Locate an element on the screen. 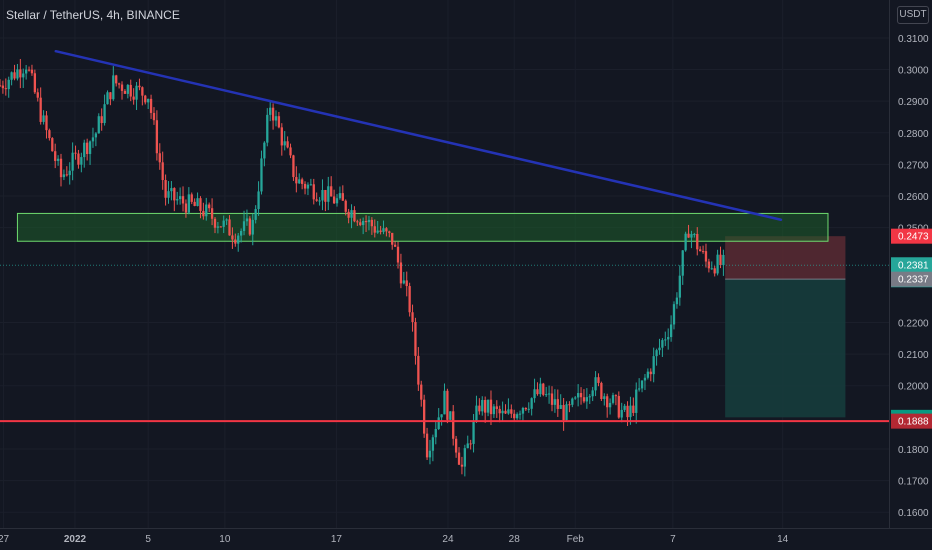 The width and height of the screenshot is (932, 550). x-tick-label: Feb is located at coordinates (576, 539).